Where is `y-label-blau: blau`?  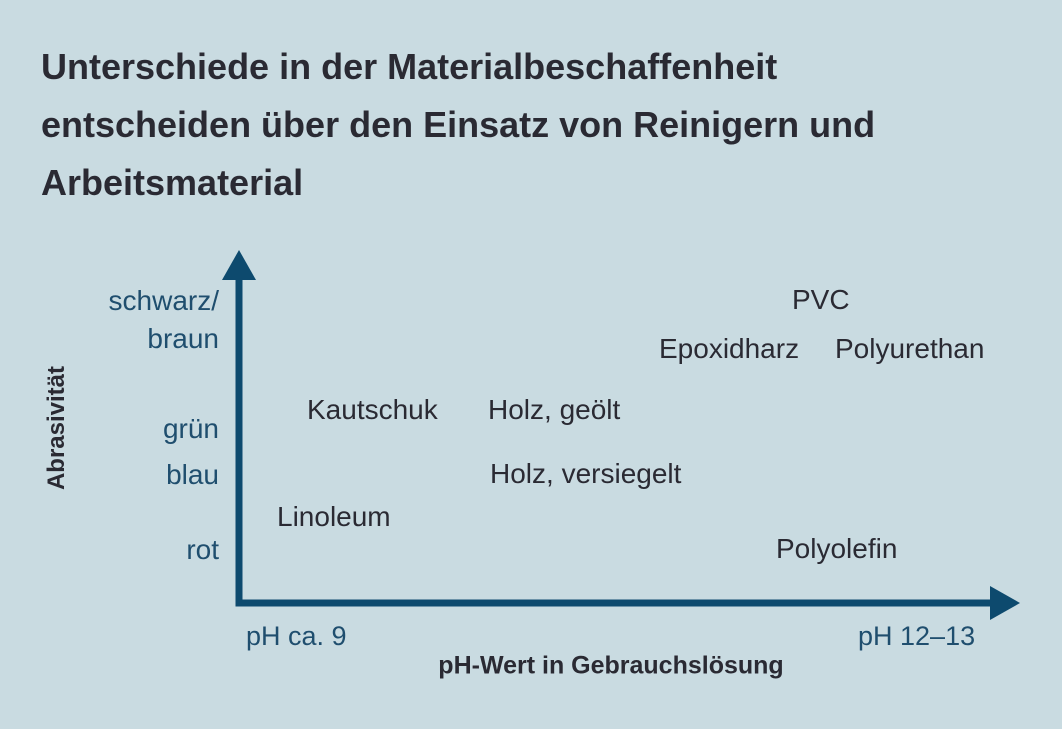 y-label-blau: blau is located at coordinates (192, 474).